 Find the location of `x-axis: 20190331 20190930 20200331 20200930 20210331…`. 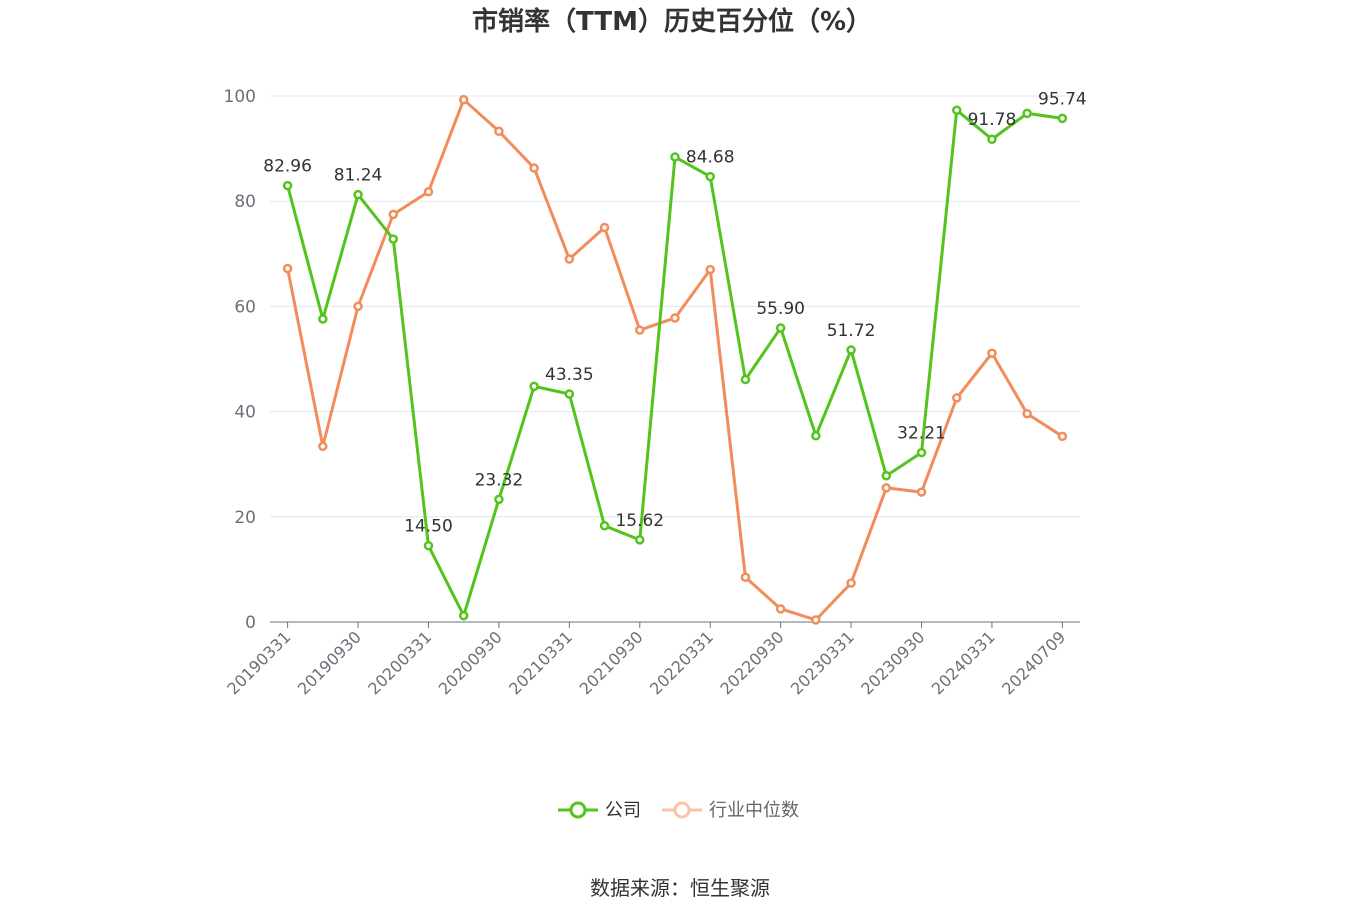

x-axis: 20190331 20190930 20200331 20200930 20210331… is located at coordinates (651, 659).